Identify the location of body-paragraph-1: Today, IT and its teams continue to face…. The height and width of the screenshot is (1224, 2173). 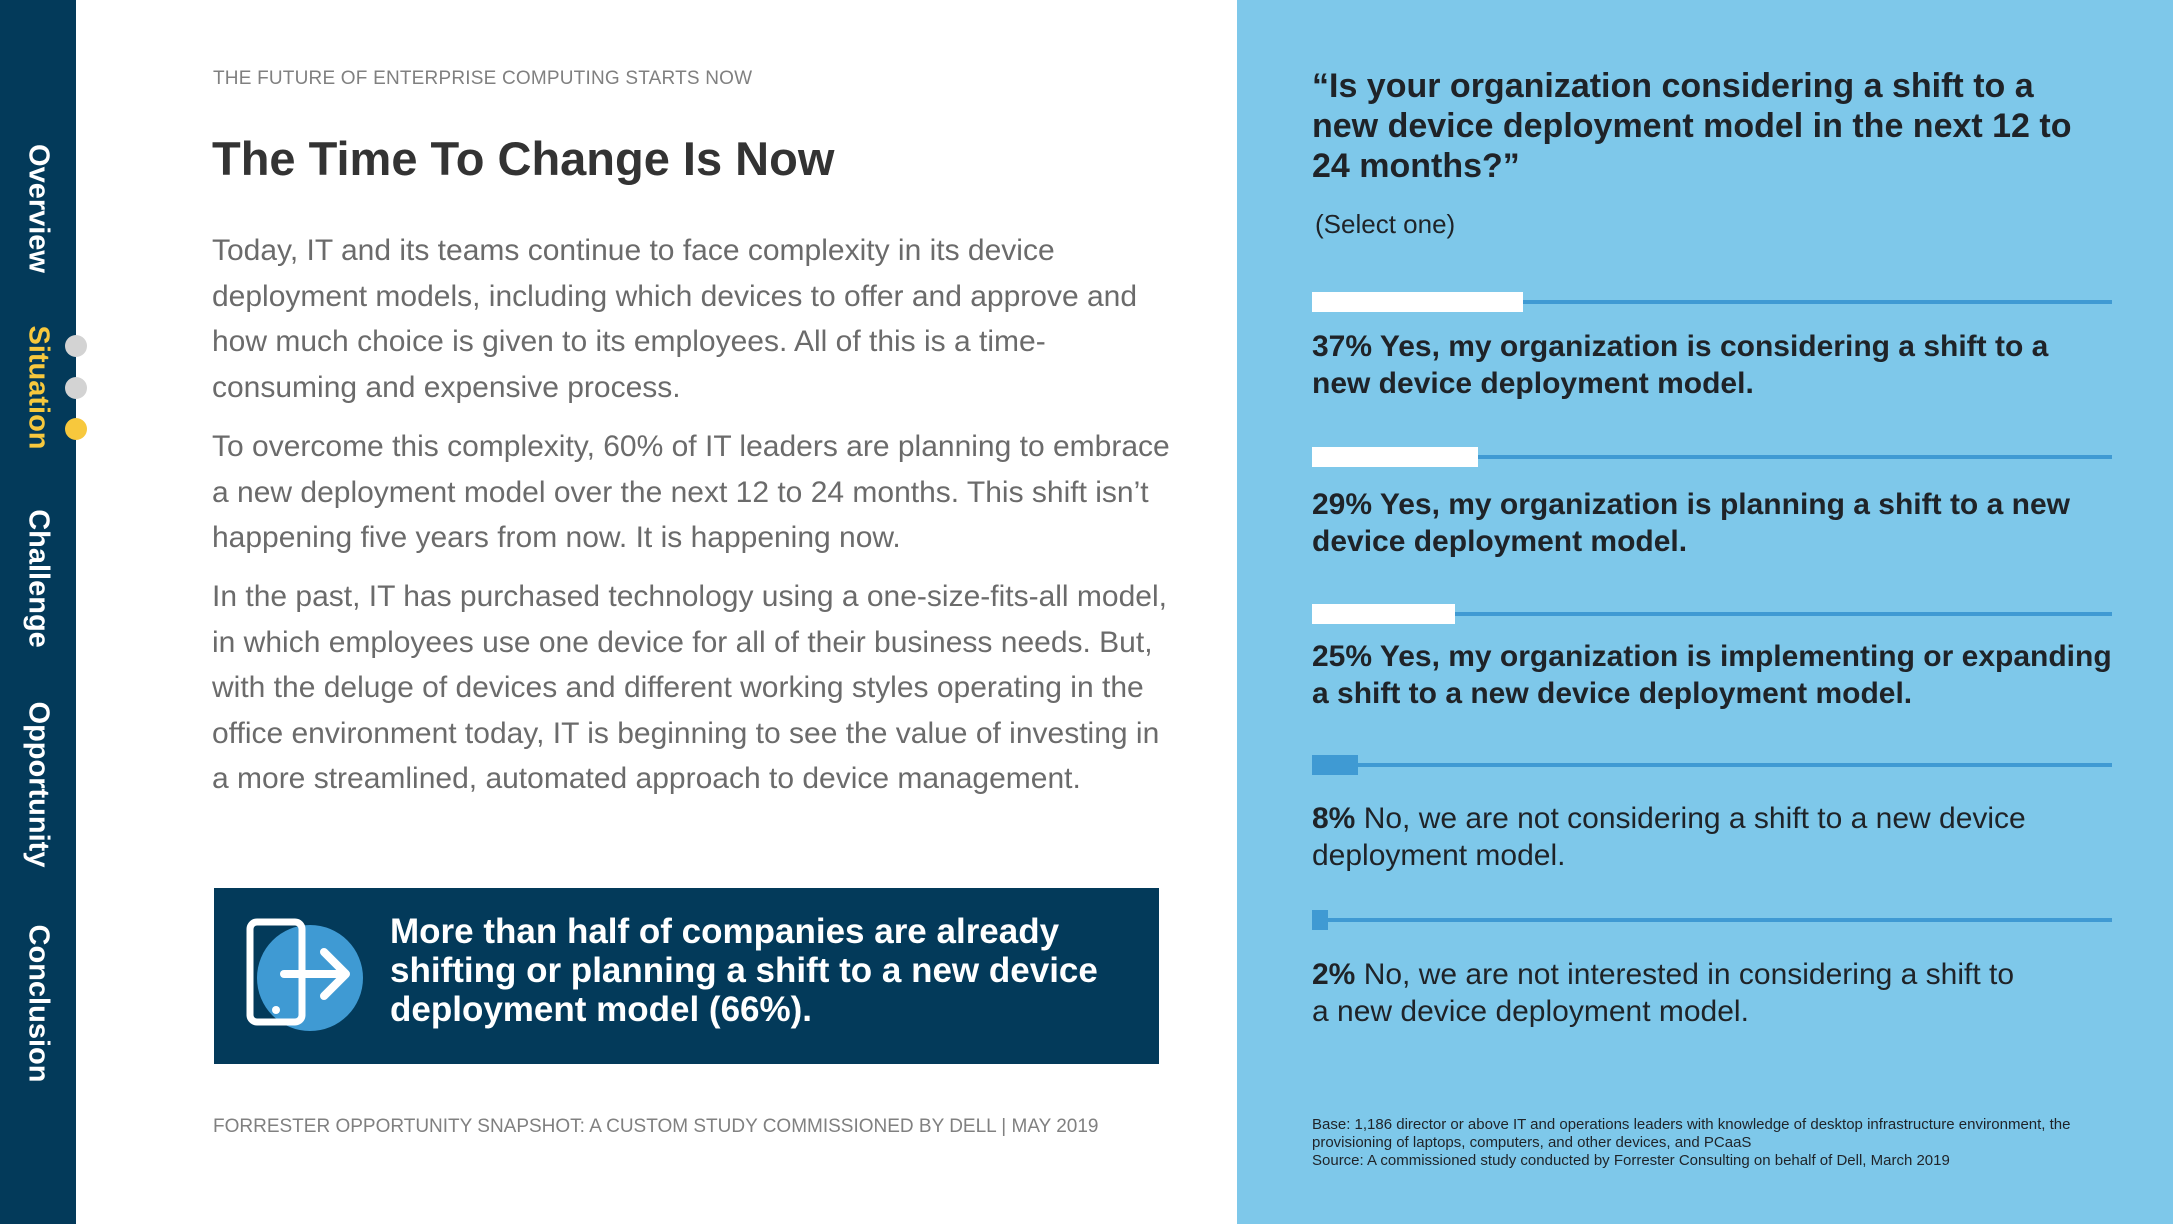
(675, 319).